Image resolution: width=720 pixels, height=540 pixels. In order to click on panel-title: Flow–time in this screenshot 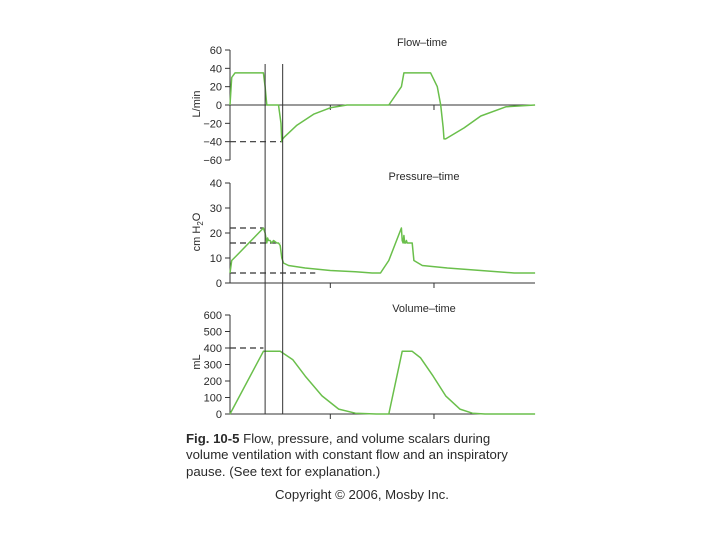, I will do `click(422, 43)`.